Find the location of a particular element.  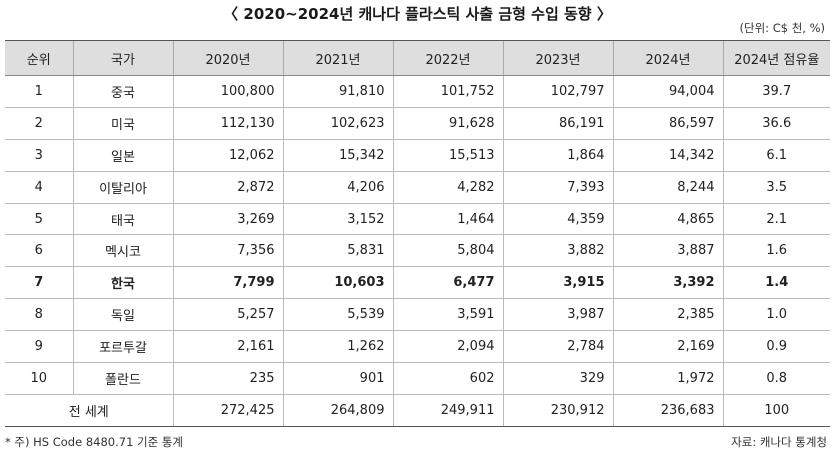

share-cell: 3.5 is located at coordinates (776, 187).